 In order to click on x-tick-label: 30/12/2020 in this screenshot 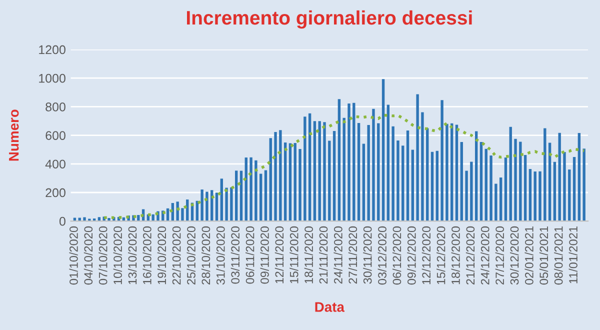, I will do `click(514, 255)`.